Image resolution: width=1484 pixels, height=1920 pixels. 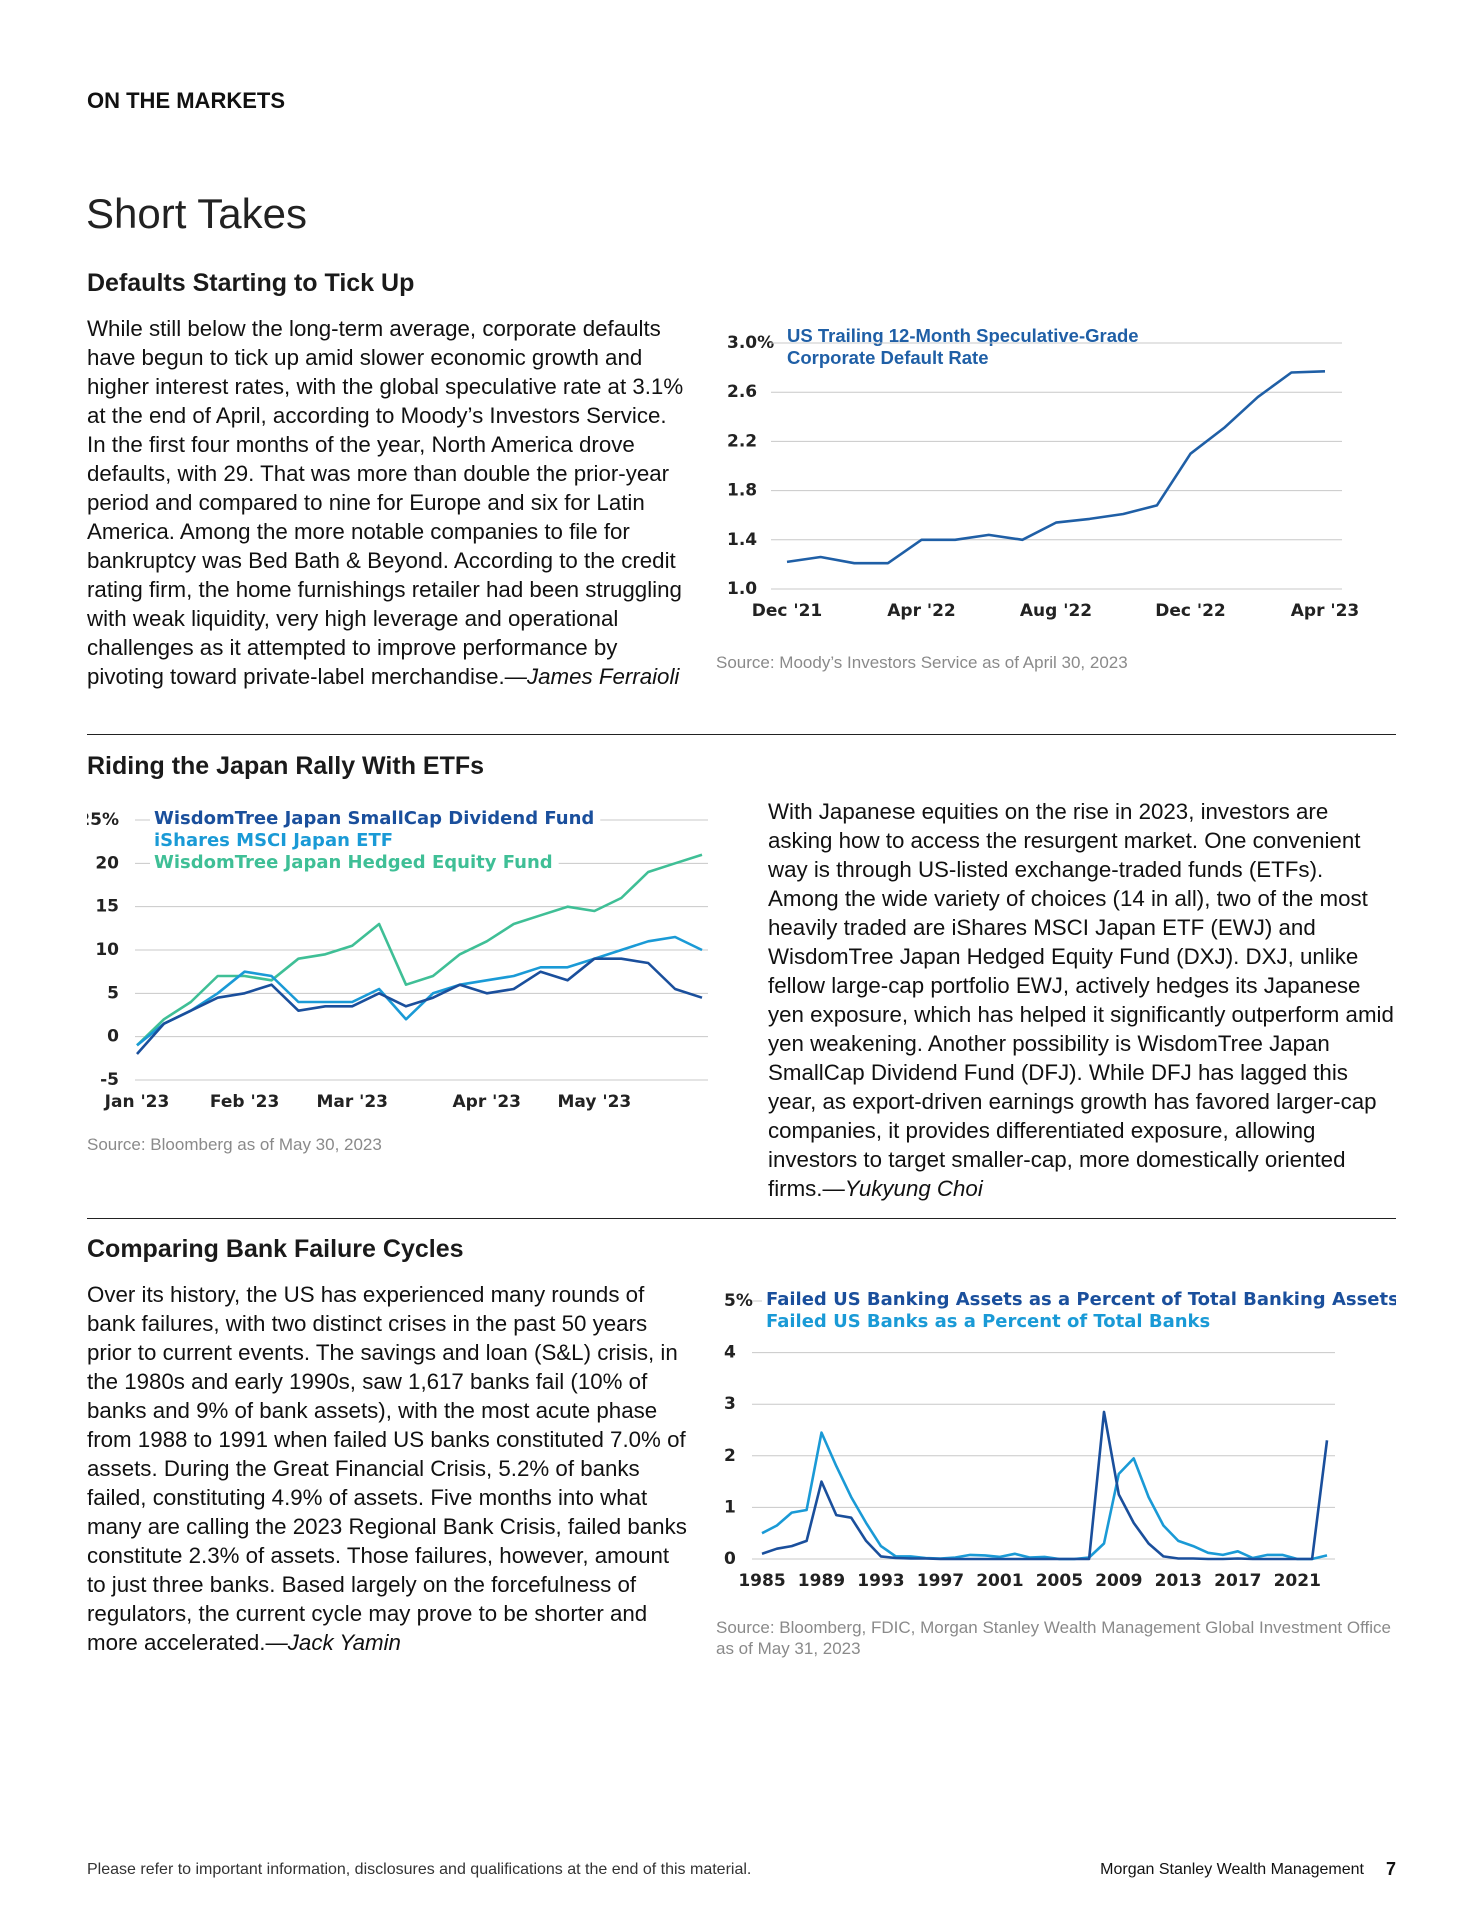 What do you see at coordinates (1297, 1581) in the screenshot?
I see `x-tick-label: 2021` at bounding box center [1297, 1581].